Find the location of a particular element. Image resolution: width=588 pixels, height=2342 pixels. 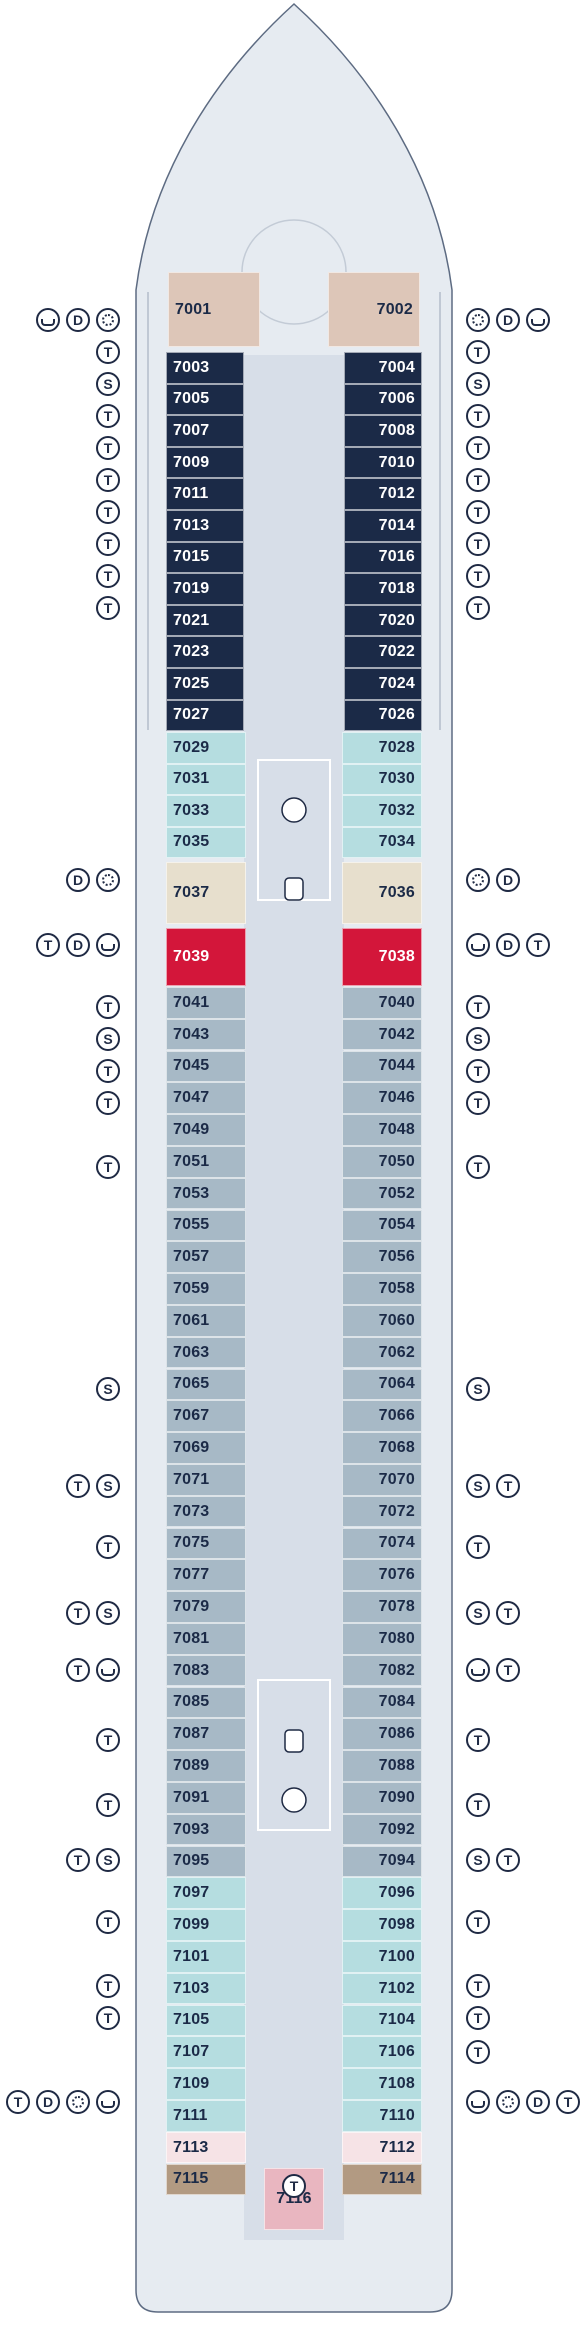

cabin-7077: 7077 is located at coordinates (206, 1575).